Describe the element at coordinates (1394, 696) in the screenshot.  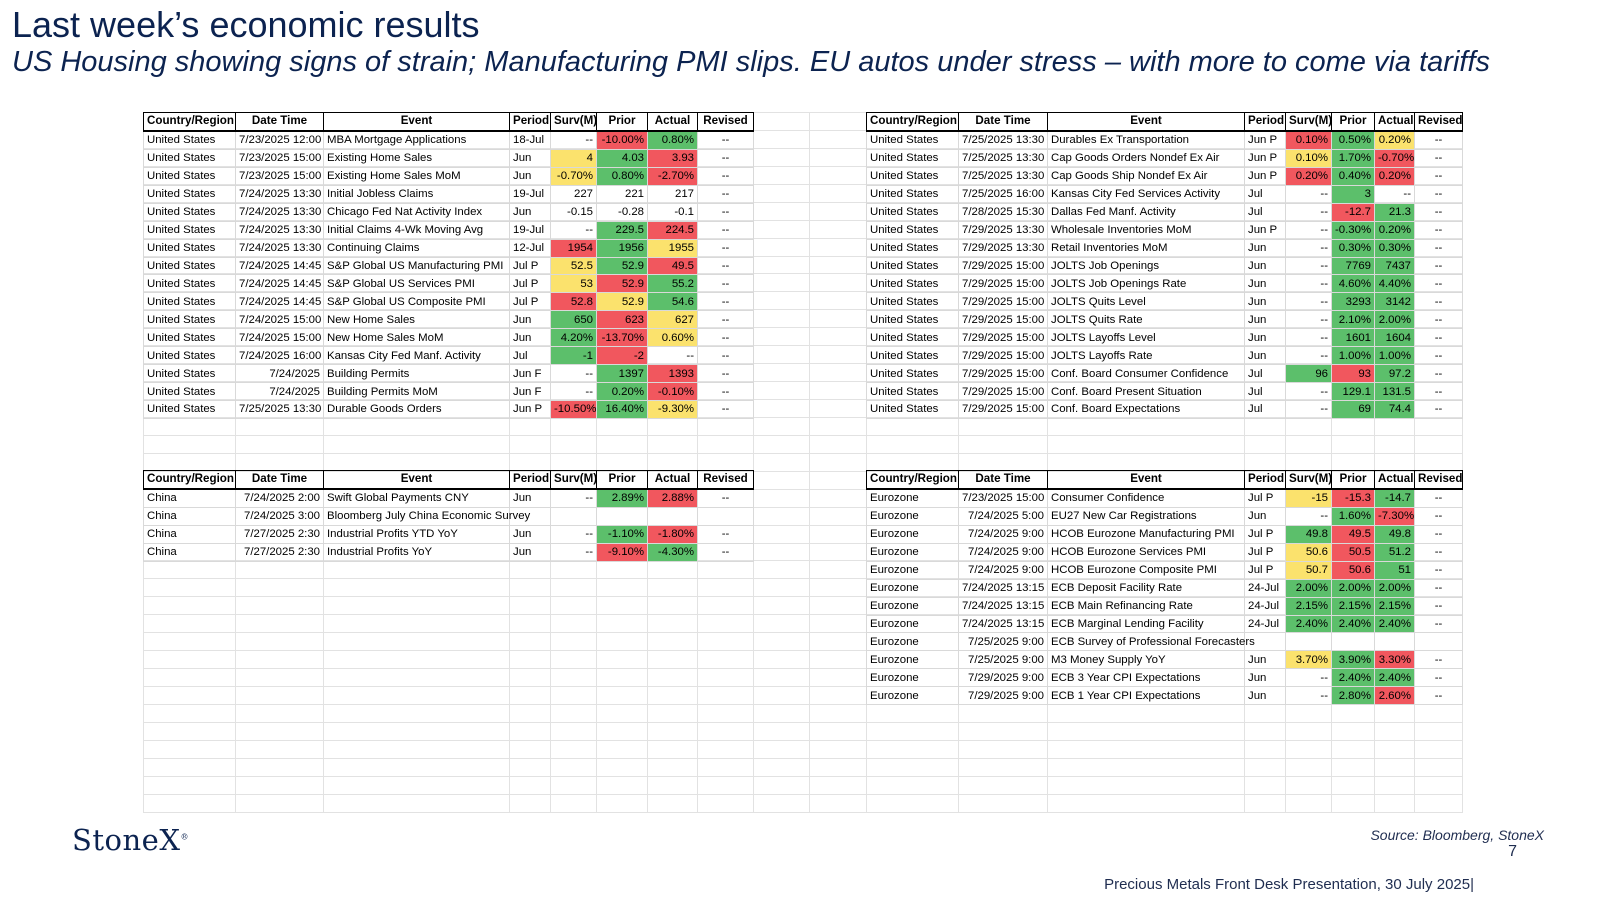
I see `table-cell: 2.60%` at that location.